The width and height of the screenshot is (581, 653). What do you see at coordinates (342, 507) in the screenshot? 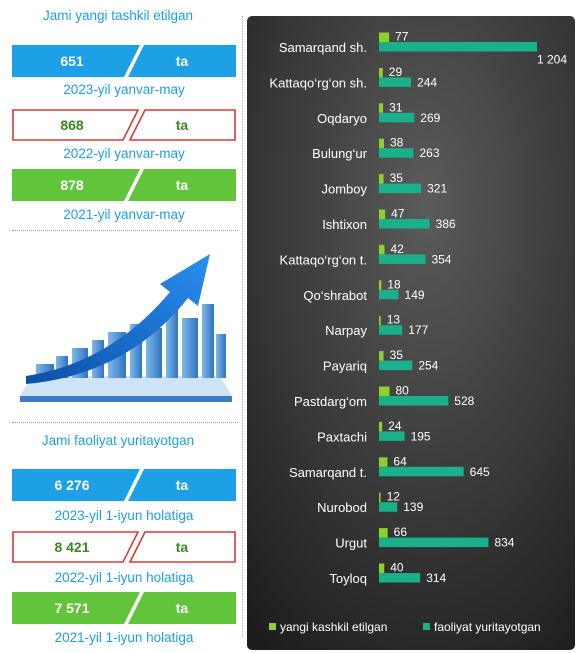
I see `category-label: Nurobod` at bounding box center [342, 507].